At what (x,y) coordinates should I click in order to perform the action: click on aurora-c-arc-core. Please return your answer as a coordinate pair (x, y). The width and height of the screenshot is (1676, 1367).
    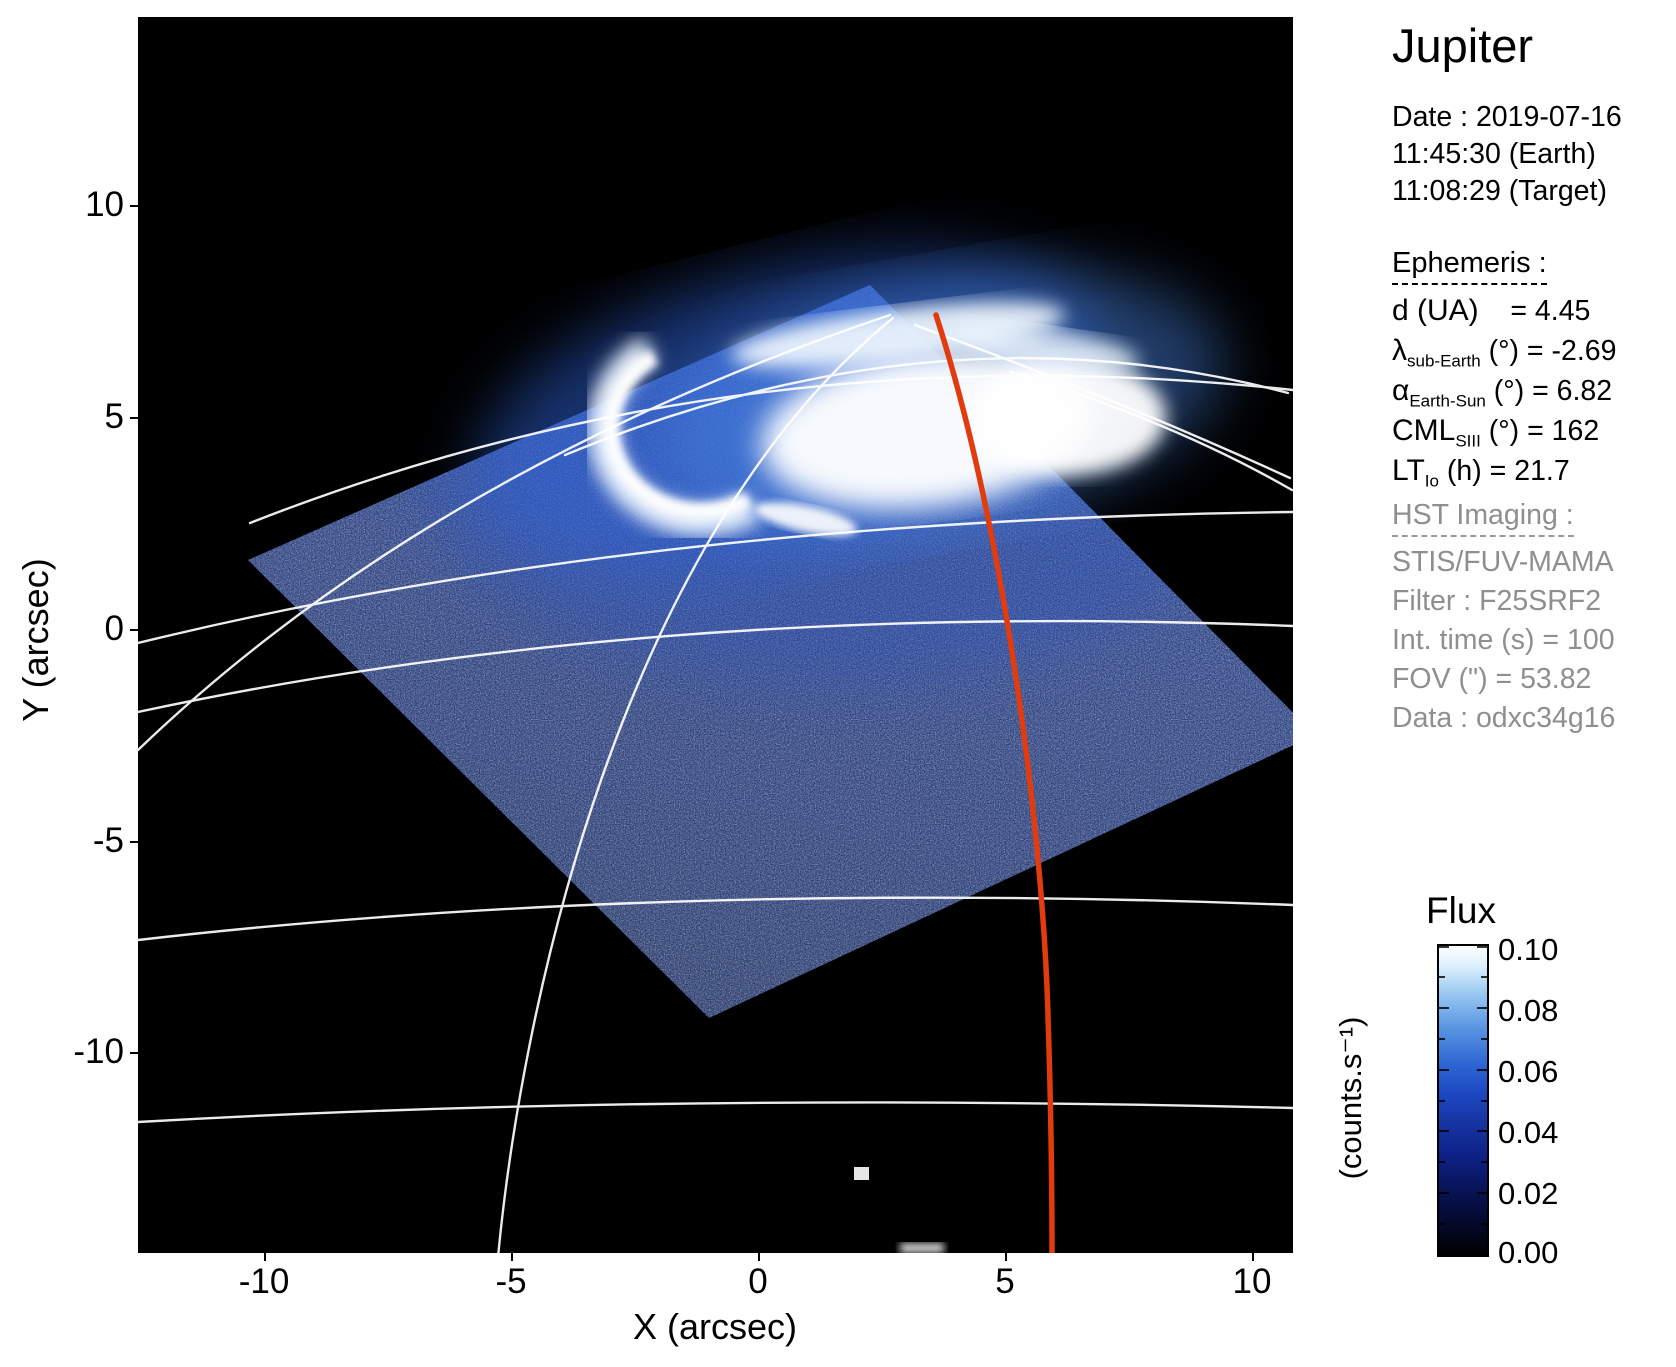
    Looking at the image, I should click on (677, 435).